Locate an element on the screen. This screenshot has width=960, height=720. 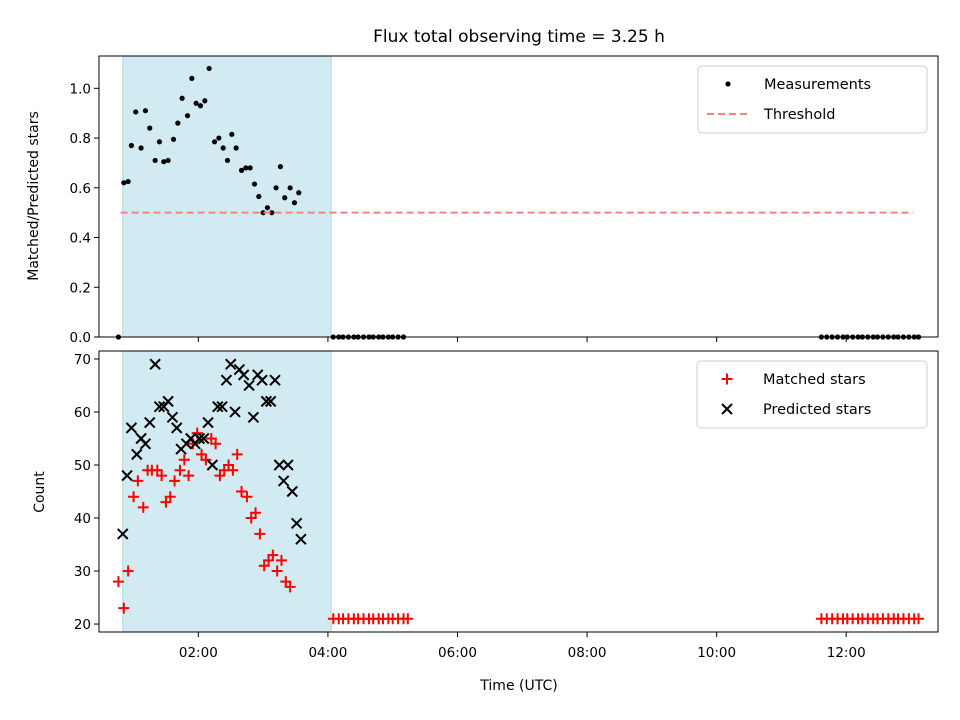
y-tick-label: 20 is located at coordinates (82, 625).